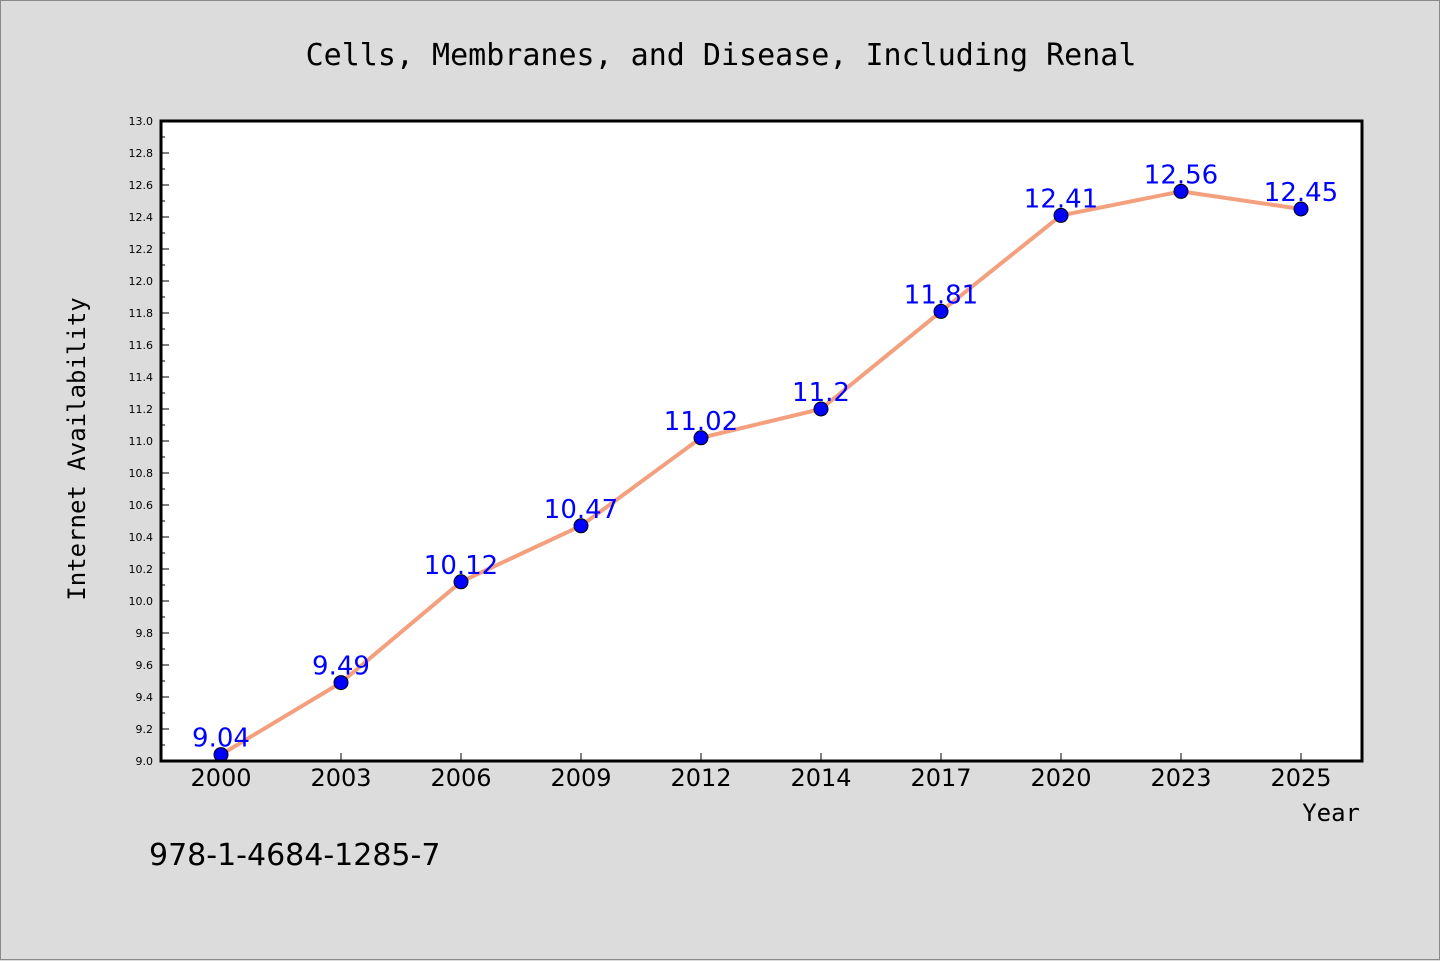 This screenshot has height=961, width=1440. I want to click on y-tick-label: 12.2, so click(141, 249).